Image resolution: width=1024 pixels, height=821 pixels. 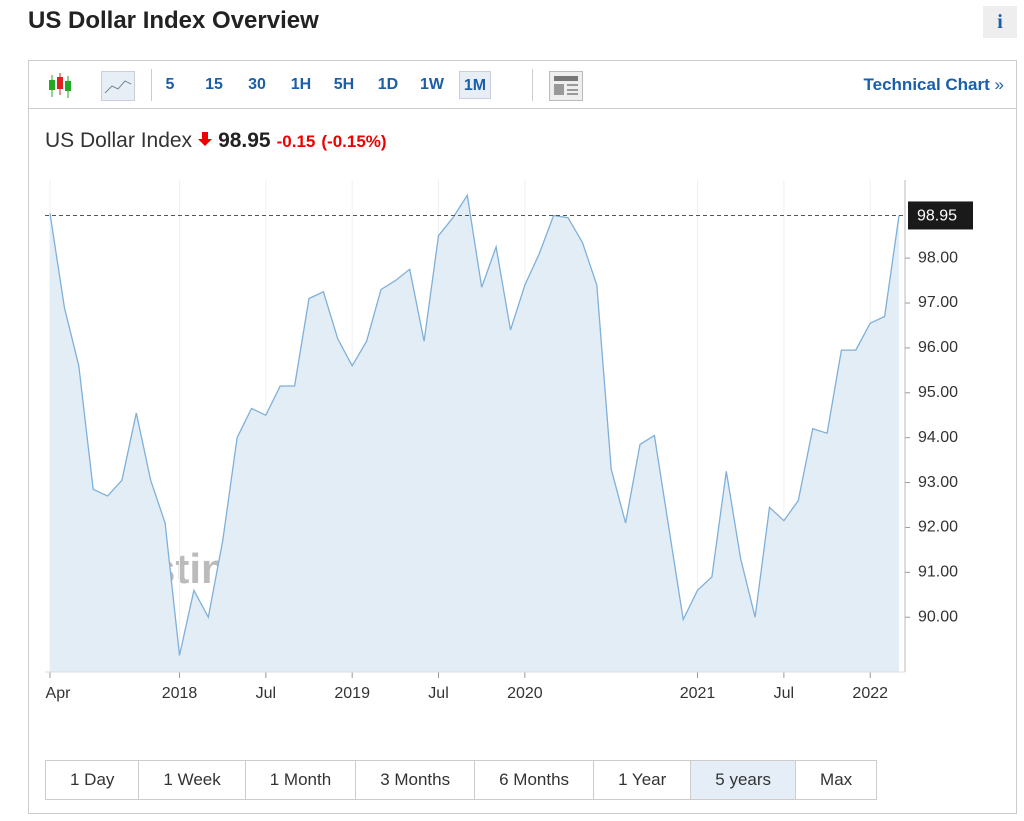 What do you see at coordinates (301, 84) in the screenshot?
I see `interval-button: 1H` at bounding box center [301, 84].